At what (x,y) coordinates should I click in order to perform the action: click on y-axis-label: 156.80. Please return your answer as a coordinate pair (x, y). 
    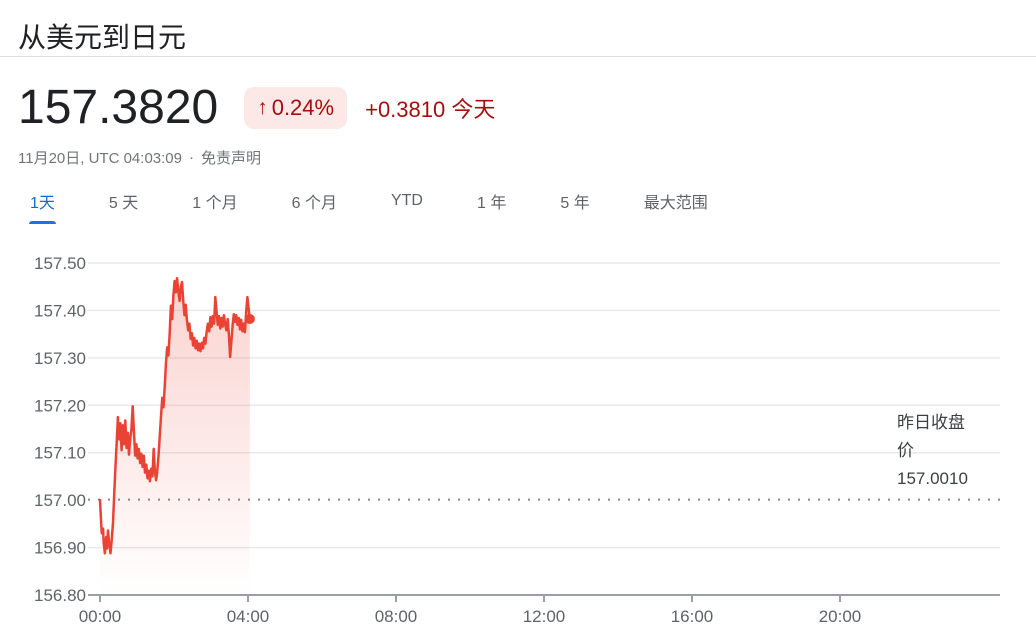
    Looking at the image, I should click on (60, 595).